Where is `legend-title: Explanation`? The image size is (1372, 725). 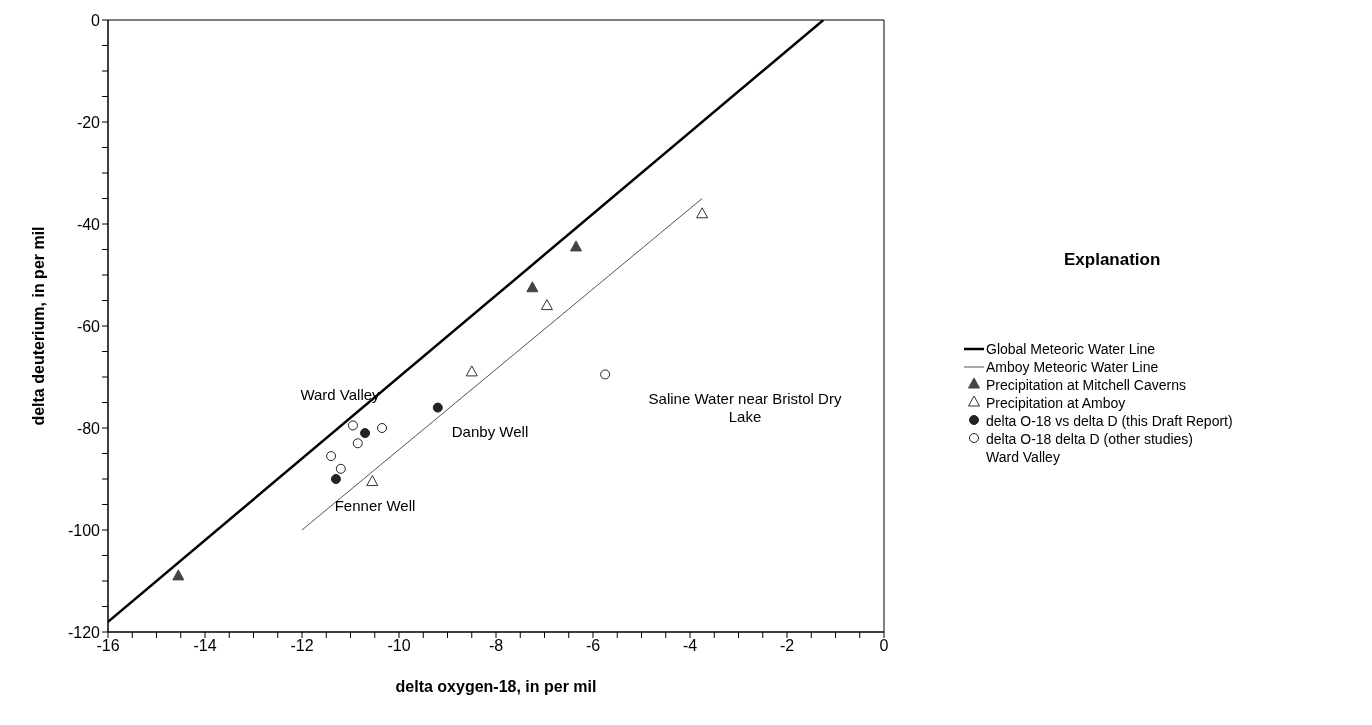
legend-title: Explanation is located at coordinates (1113, 260).